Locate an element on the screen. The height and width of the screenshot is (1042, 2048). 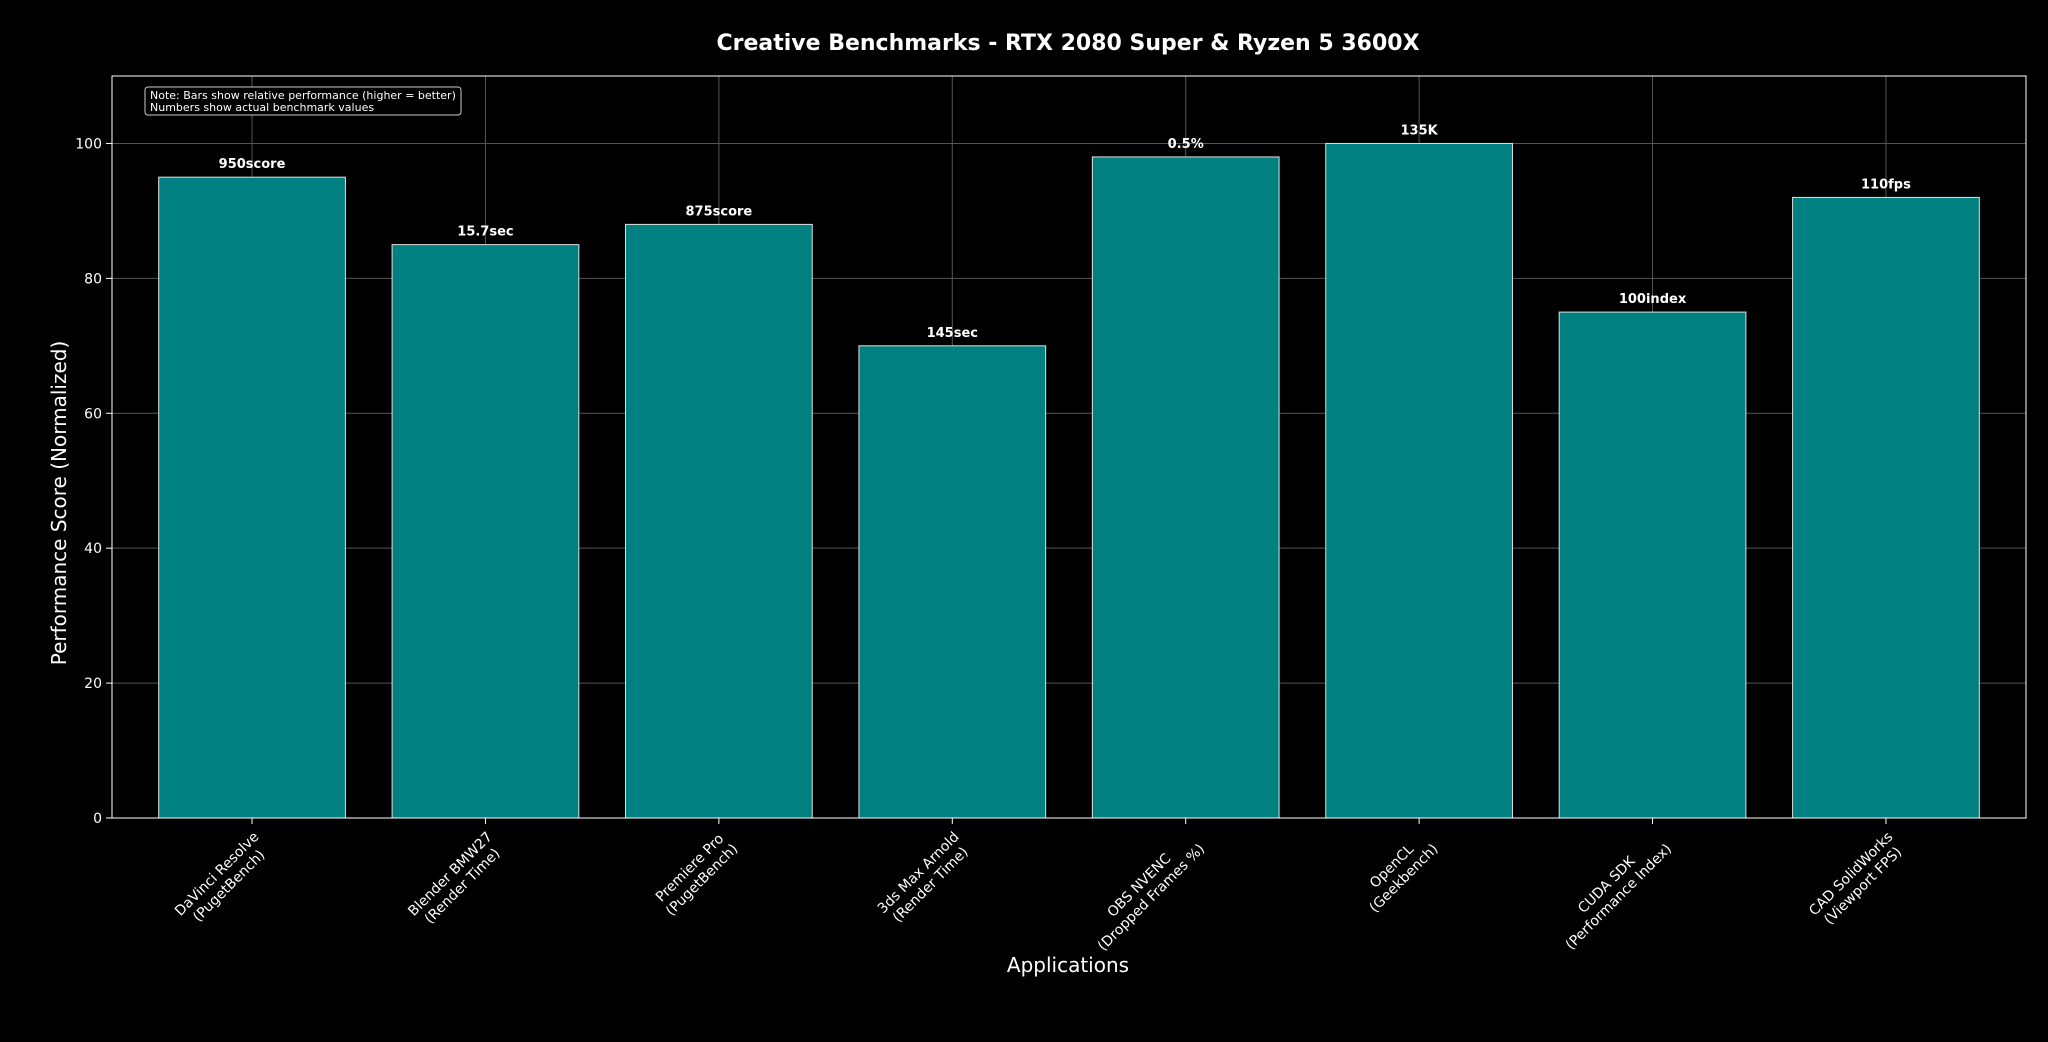
y-tick-label: 20 is located at coordinates (93, 684).